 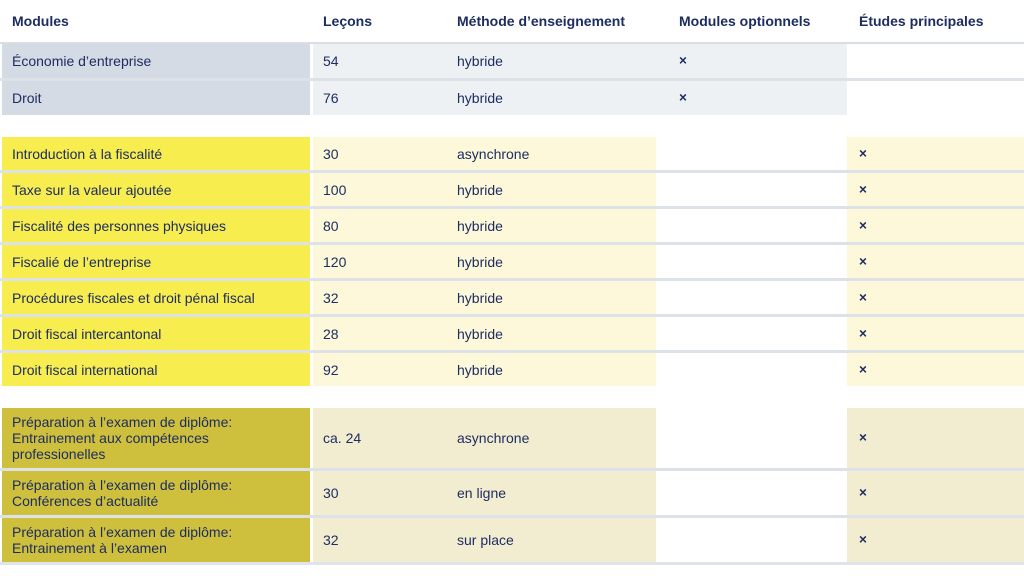 What do you see at coordinates (156, 189) in the screenshot?
I see `module-cell: Taxe sur la valeur ajoutée` at bounding box center [156, 189].